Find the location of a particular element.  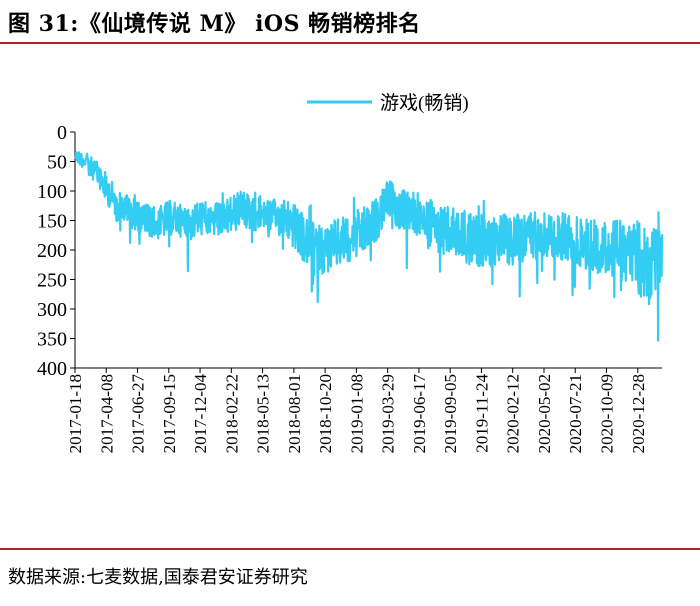

bottom-divider is located at coordinates (350, 549).